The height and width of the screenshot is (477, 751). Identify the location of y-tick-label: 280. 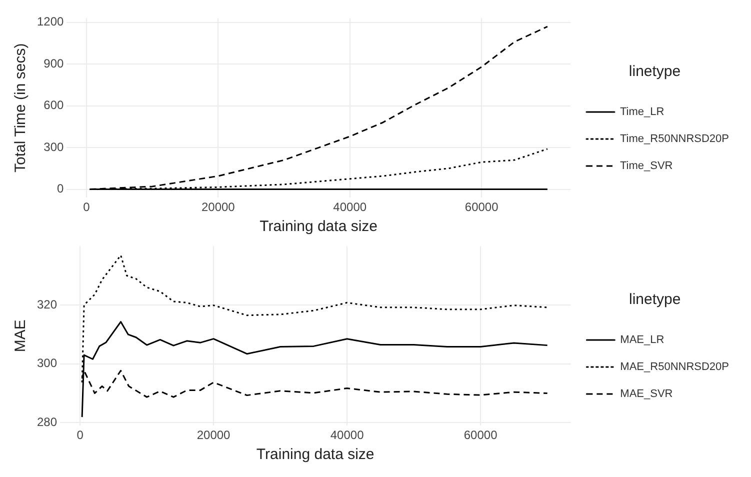
(47, 421).